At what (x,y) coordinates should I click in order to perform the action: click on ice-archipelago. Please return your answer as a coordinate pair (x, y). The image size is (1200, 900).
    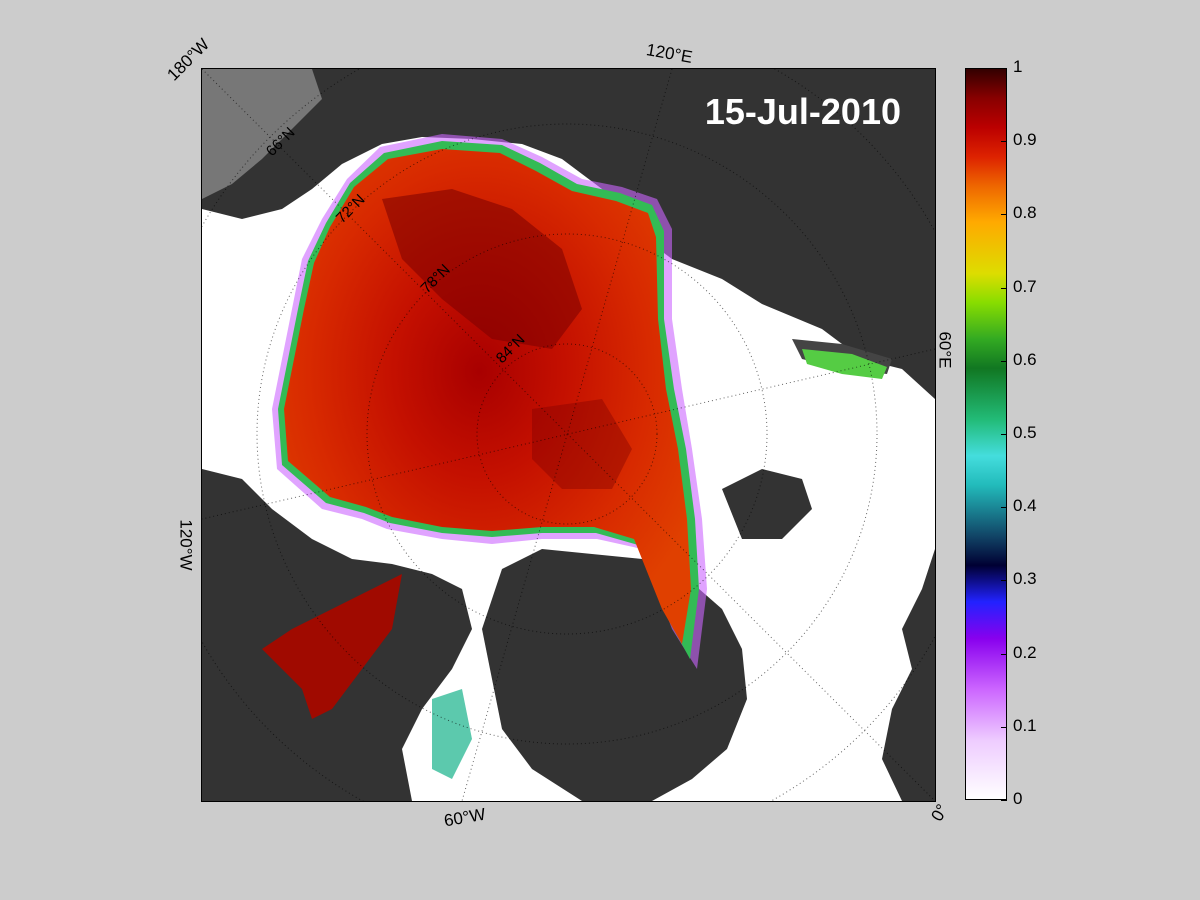
    Looking at the image, I should click on (332, 646).